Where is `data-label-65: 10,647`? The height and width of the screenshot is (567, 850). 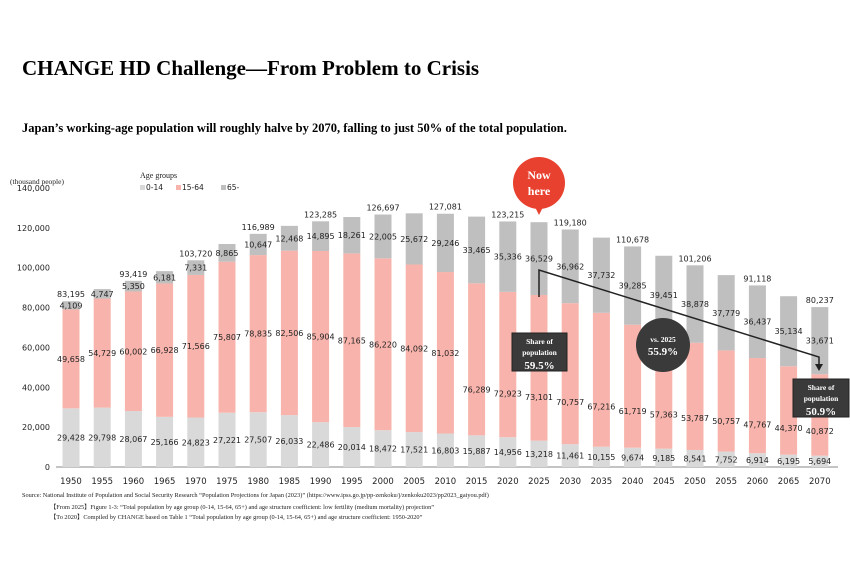 data-label-65: 10,647 is located at coordinates (258, 244).